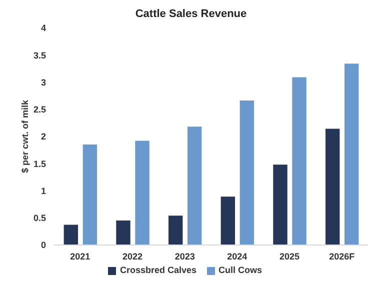  Describe the element at coordinates (43, 137) in the screenshot. I see `y-tick-label: 2` at that location.